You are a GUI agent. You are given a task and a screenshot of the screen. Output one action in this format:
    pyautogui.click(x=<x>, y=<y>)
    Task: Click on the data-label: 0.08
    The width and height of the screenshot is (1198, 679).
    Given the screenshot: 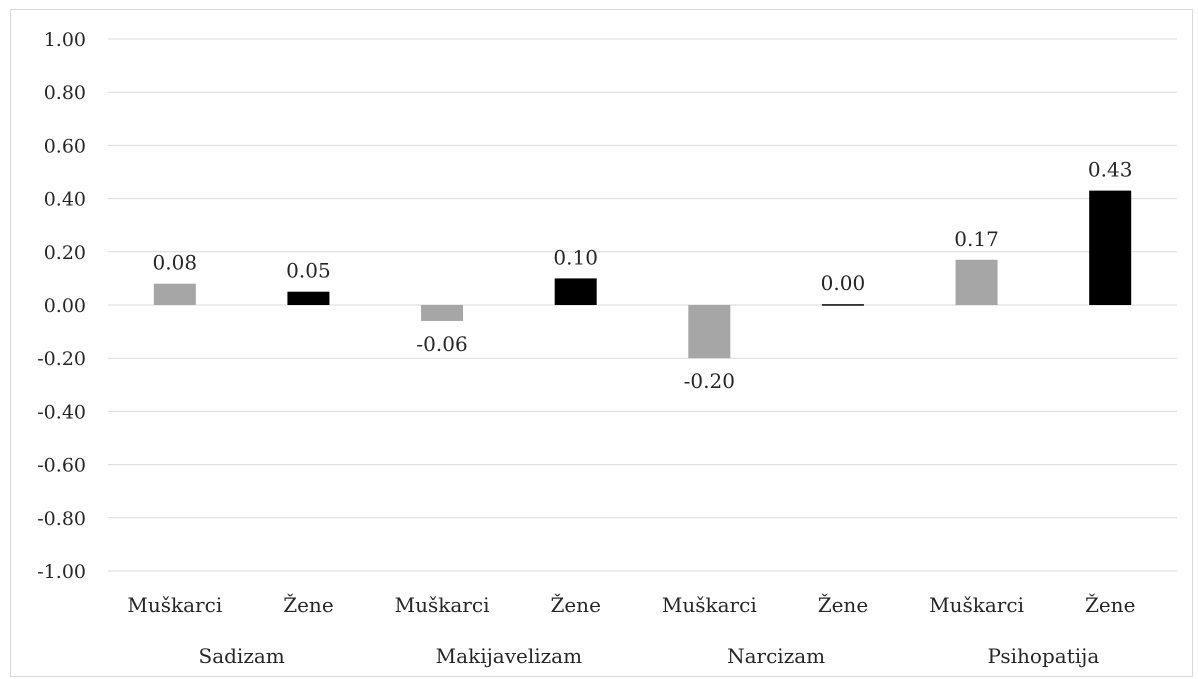 What is the action you would take?
    pyautogui.click(x=175, y=263)
    